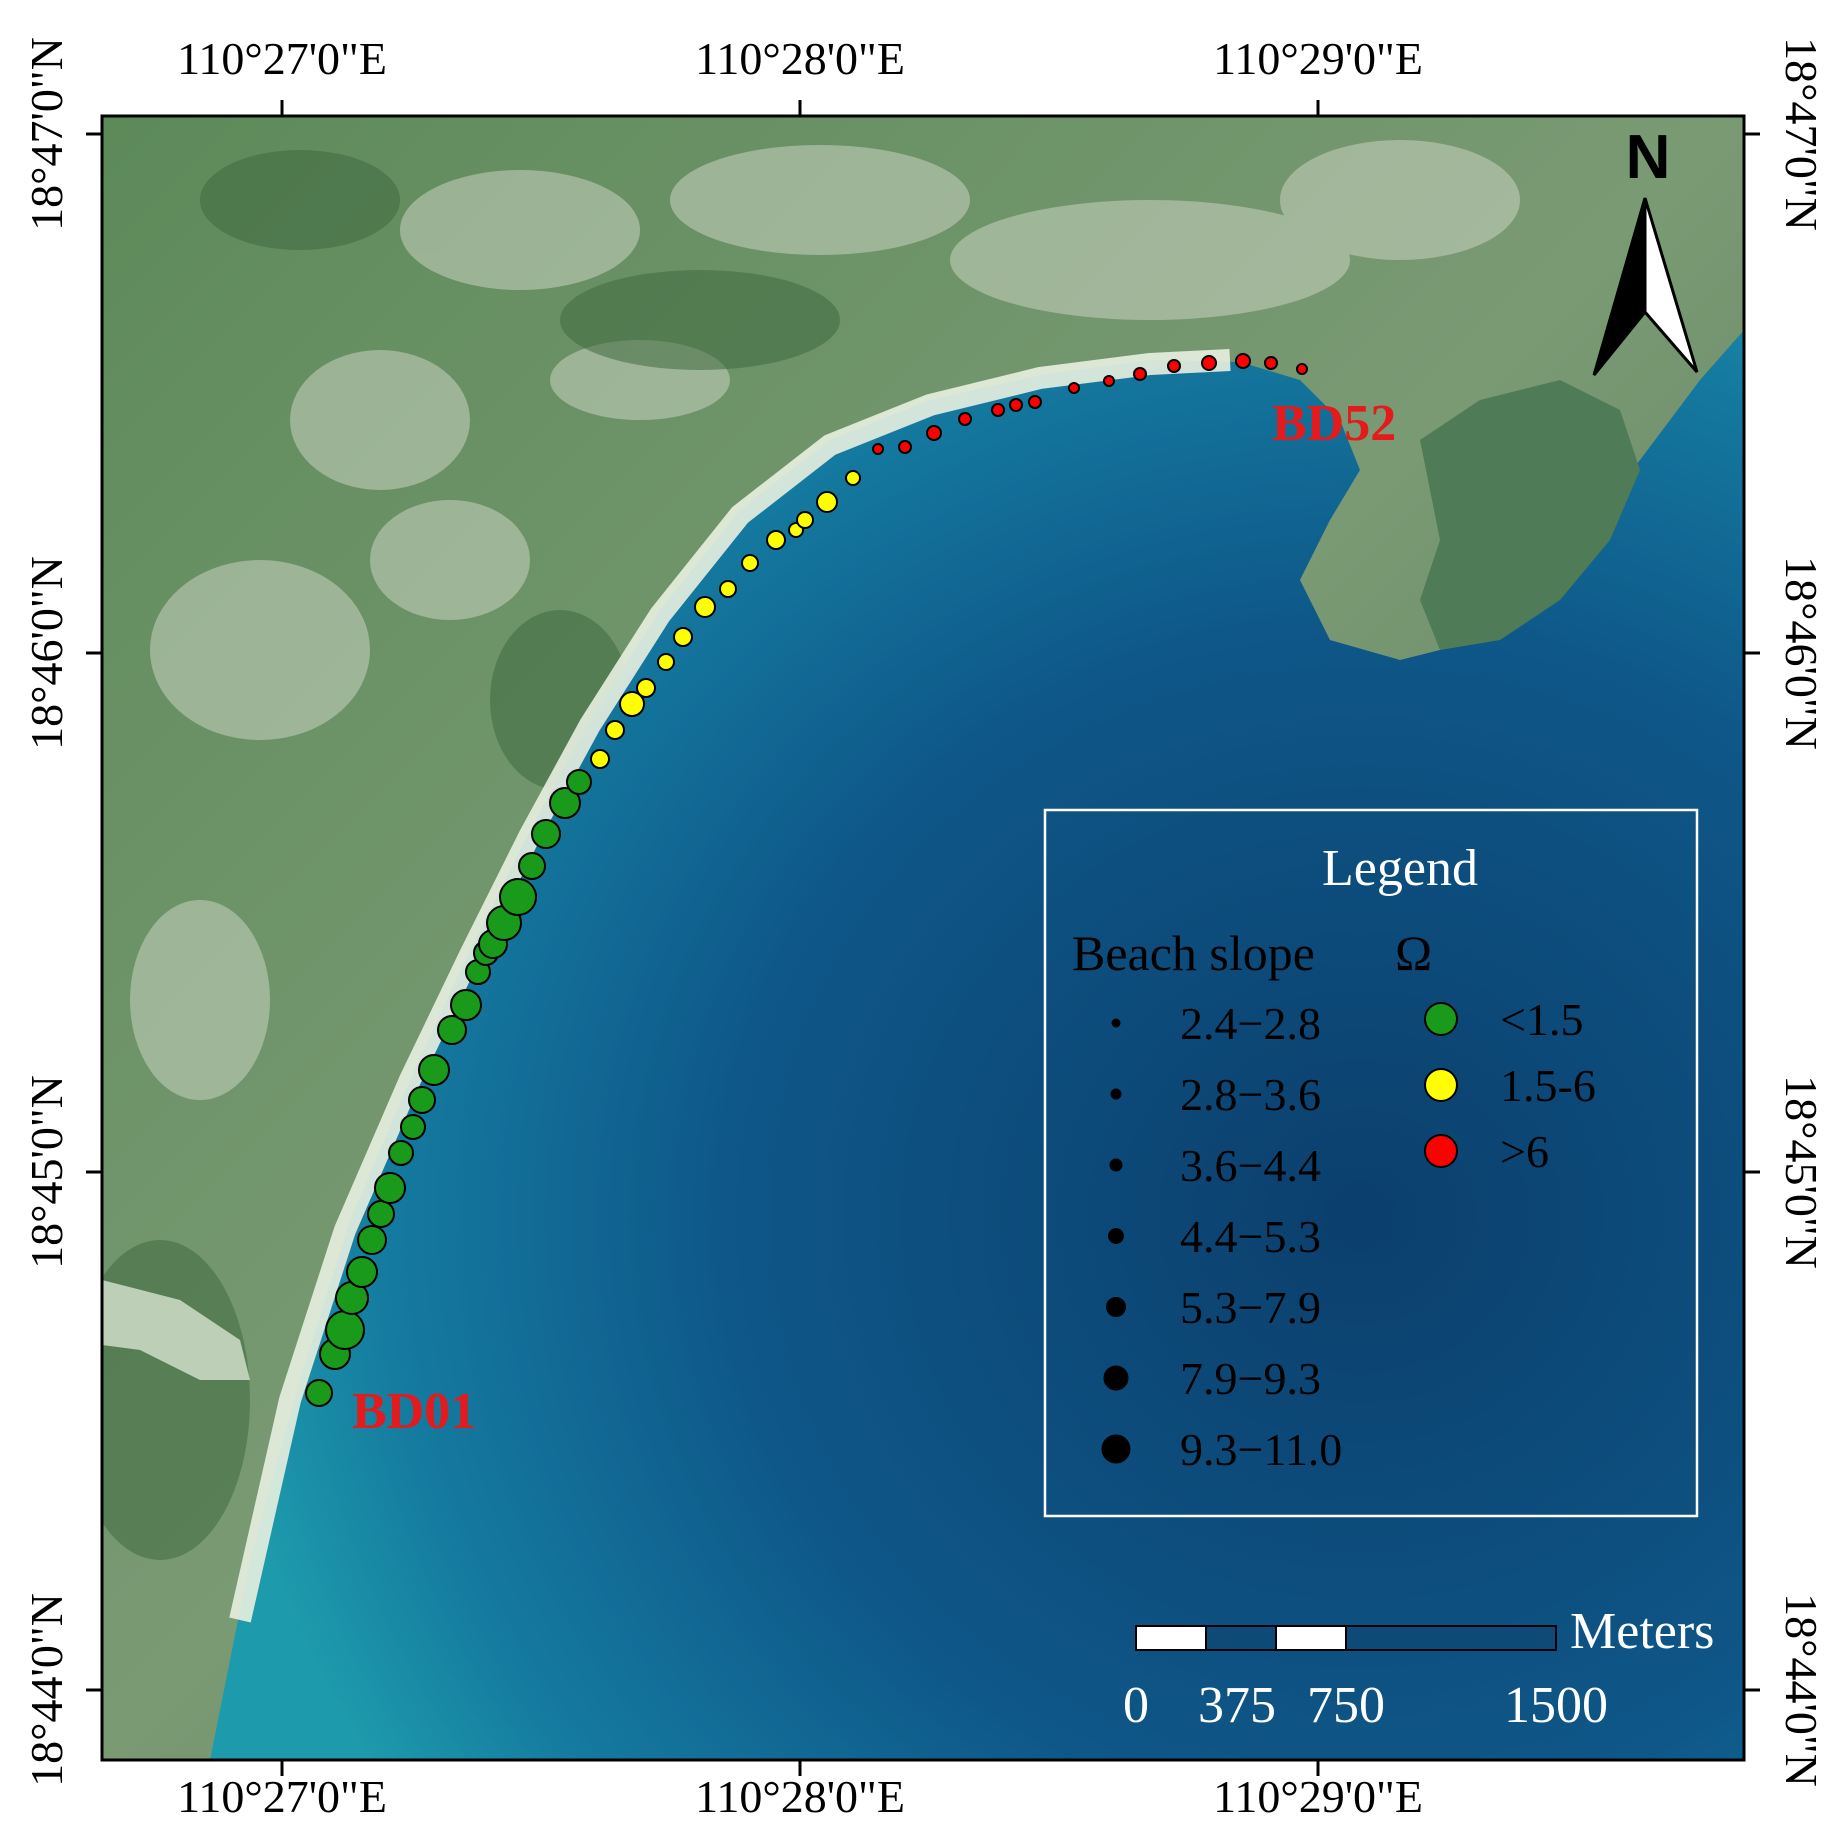  I want to click on scale-bar: Meters 0 375 750 1500, so click(1418, 1668).